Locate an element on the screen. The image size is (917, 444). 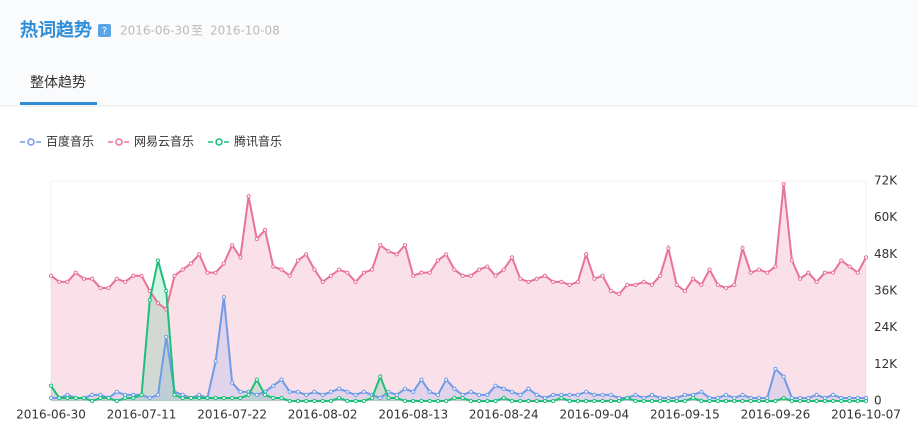
y-tick-label: 24K is located at coordinates (886, 327).